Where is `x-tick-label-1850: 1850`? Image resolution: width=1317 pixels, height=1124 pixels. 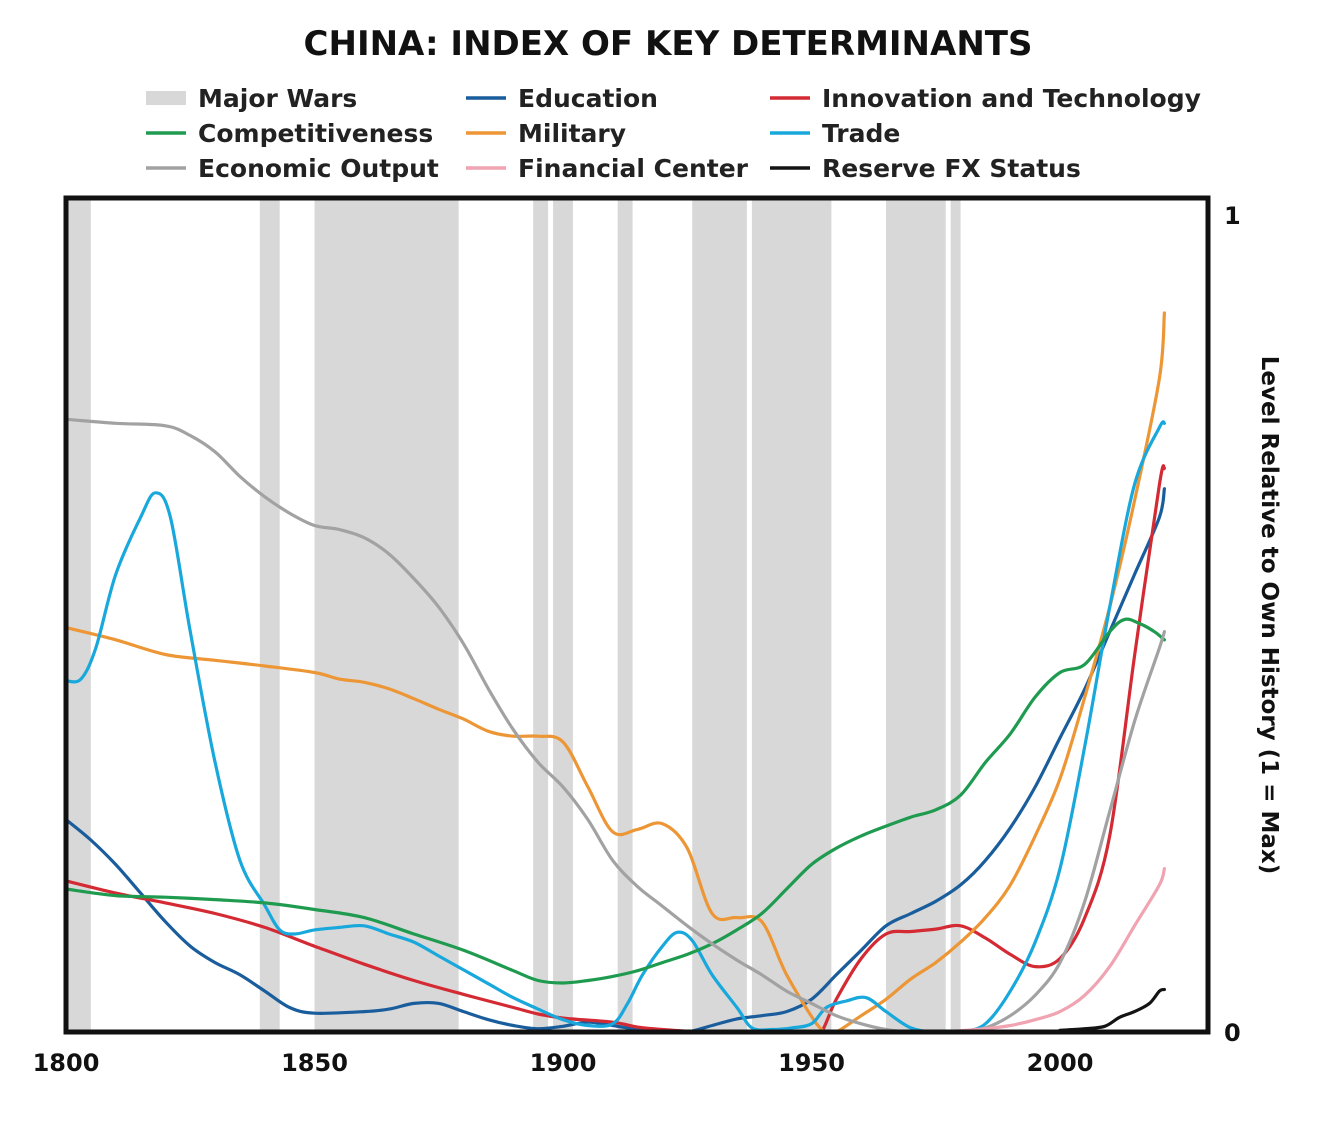
x-tick-label-1850: 1850 is located at coordinates (314, 1063).